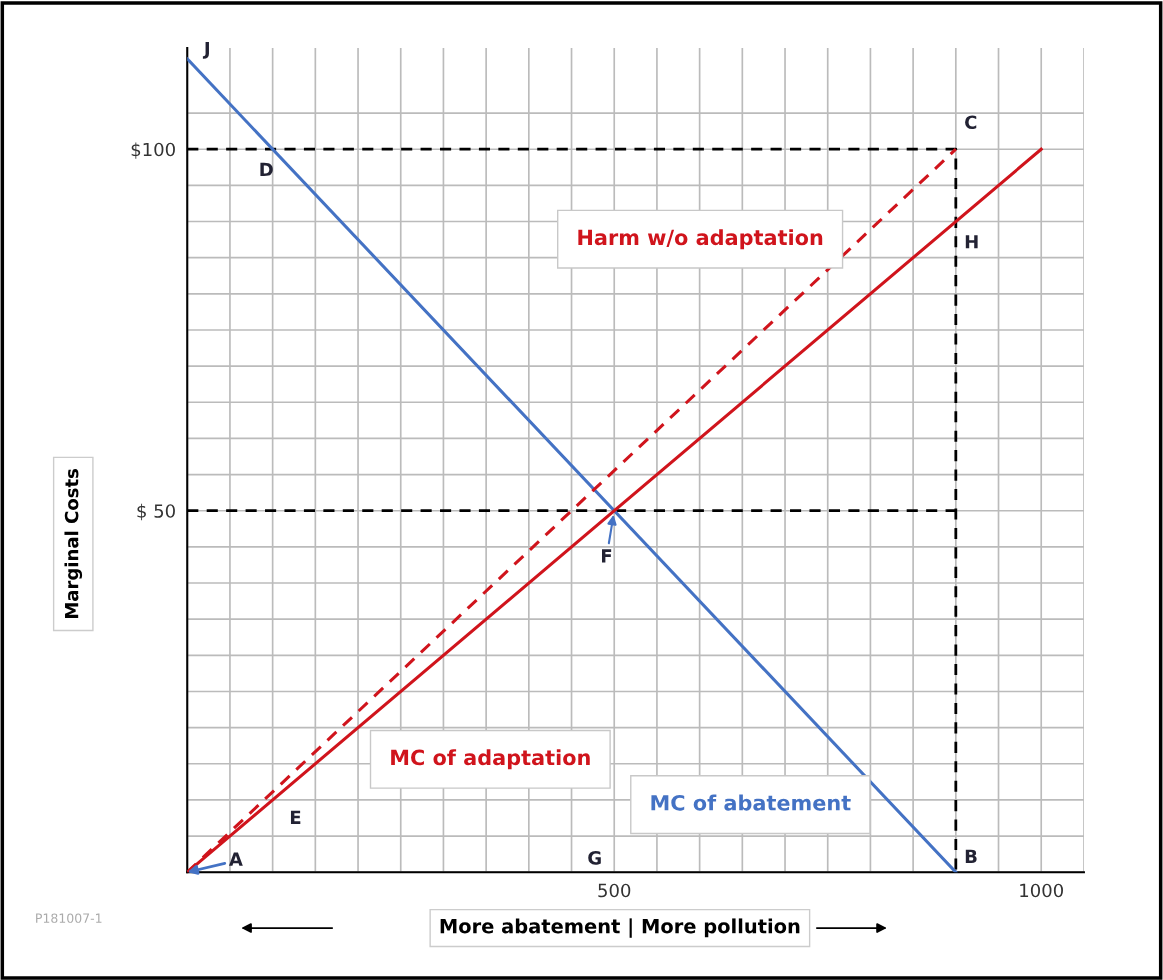 This screenshot has height=980, width=1163. Describe the element at coordinates (156, 512) in the screenshot. I see `y-tick-label: $ 50` at that location.